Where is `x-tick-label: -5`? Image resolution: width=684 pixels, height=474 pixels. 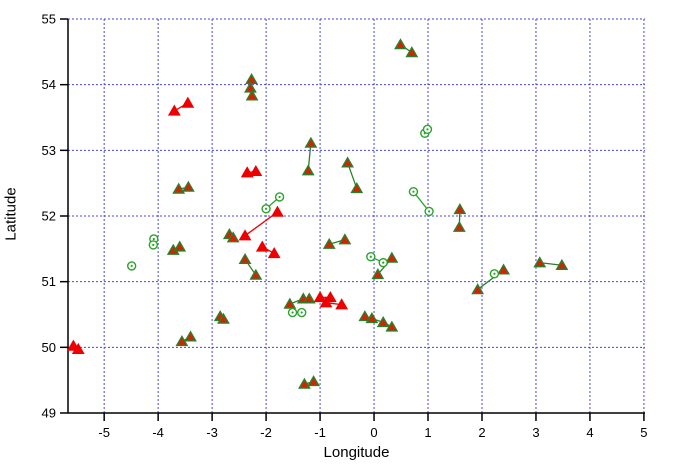 x-tick-label: -5 is located at coordinates (104, 432).